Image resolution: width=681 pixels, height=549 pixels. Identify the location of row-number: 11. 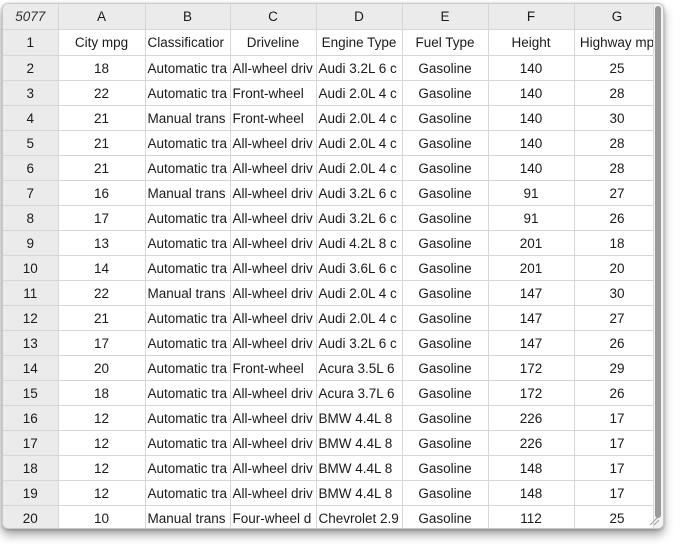
(31, 293).